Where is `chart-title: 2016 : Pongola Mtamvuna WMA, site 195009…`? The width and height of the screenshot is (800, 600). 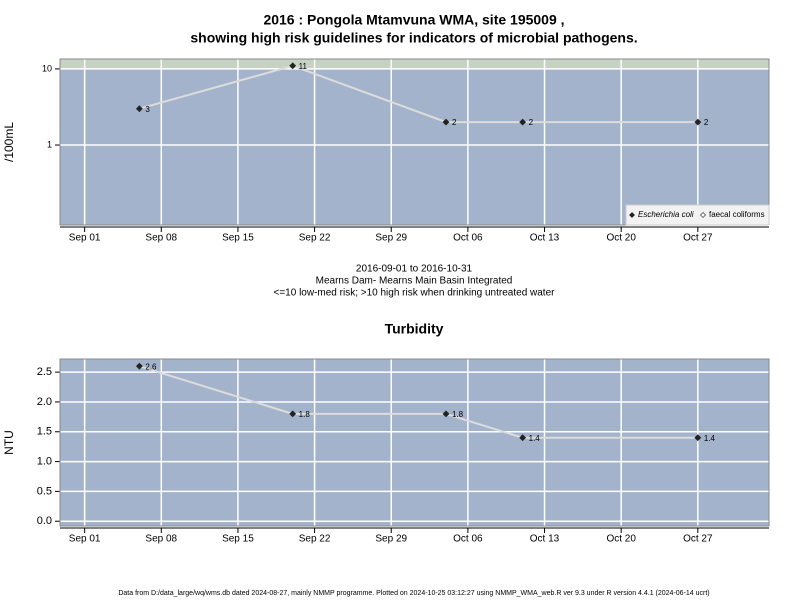 chart-title: 2016 : Pongola Mtamvuna WMA, site 195009… is located at coordinates (413, 20).